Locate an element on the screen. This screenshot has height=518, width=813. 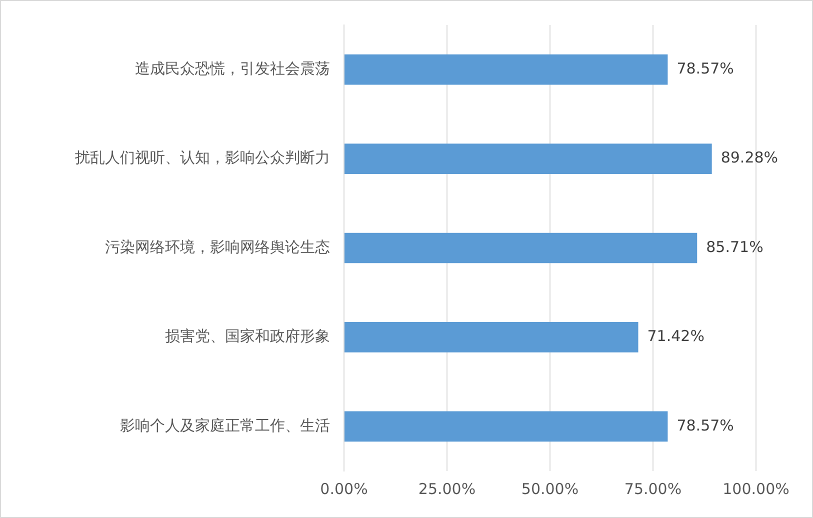
y-tick-label: 造成民众恐慌，引发社会震荡 is located at coordinates (232, 68).